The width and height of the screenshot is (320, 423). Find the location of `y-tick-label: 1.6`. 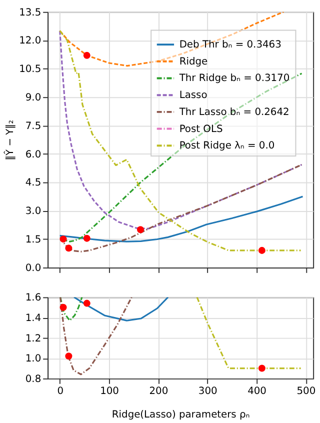

y-tick-label: 1.6 is located at coordinates (33, 298).